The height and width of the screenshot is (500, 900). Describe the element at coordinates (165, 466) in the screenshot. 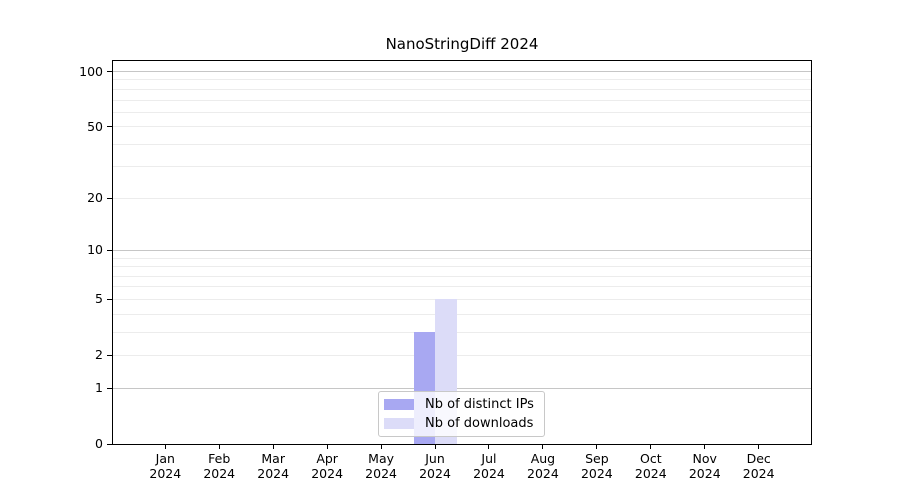

I see `x-axis-tick-label: Jan 2024` at that location.